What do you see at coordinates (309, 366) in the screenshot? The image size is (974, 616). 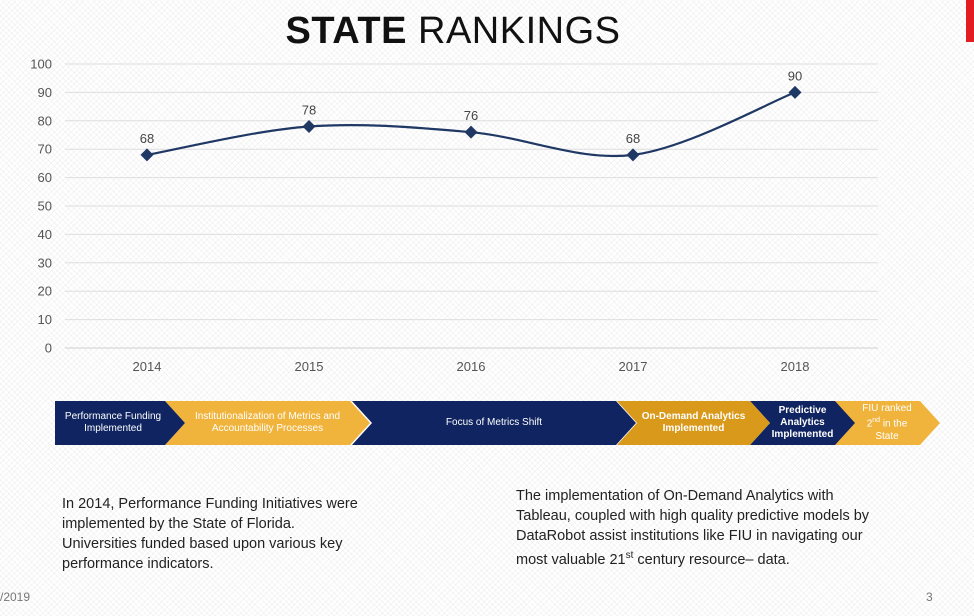 I see `x-tick-label: 2015` at bounding box center [309, 366].